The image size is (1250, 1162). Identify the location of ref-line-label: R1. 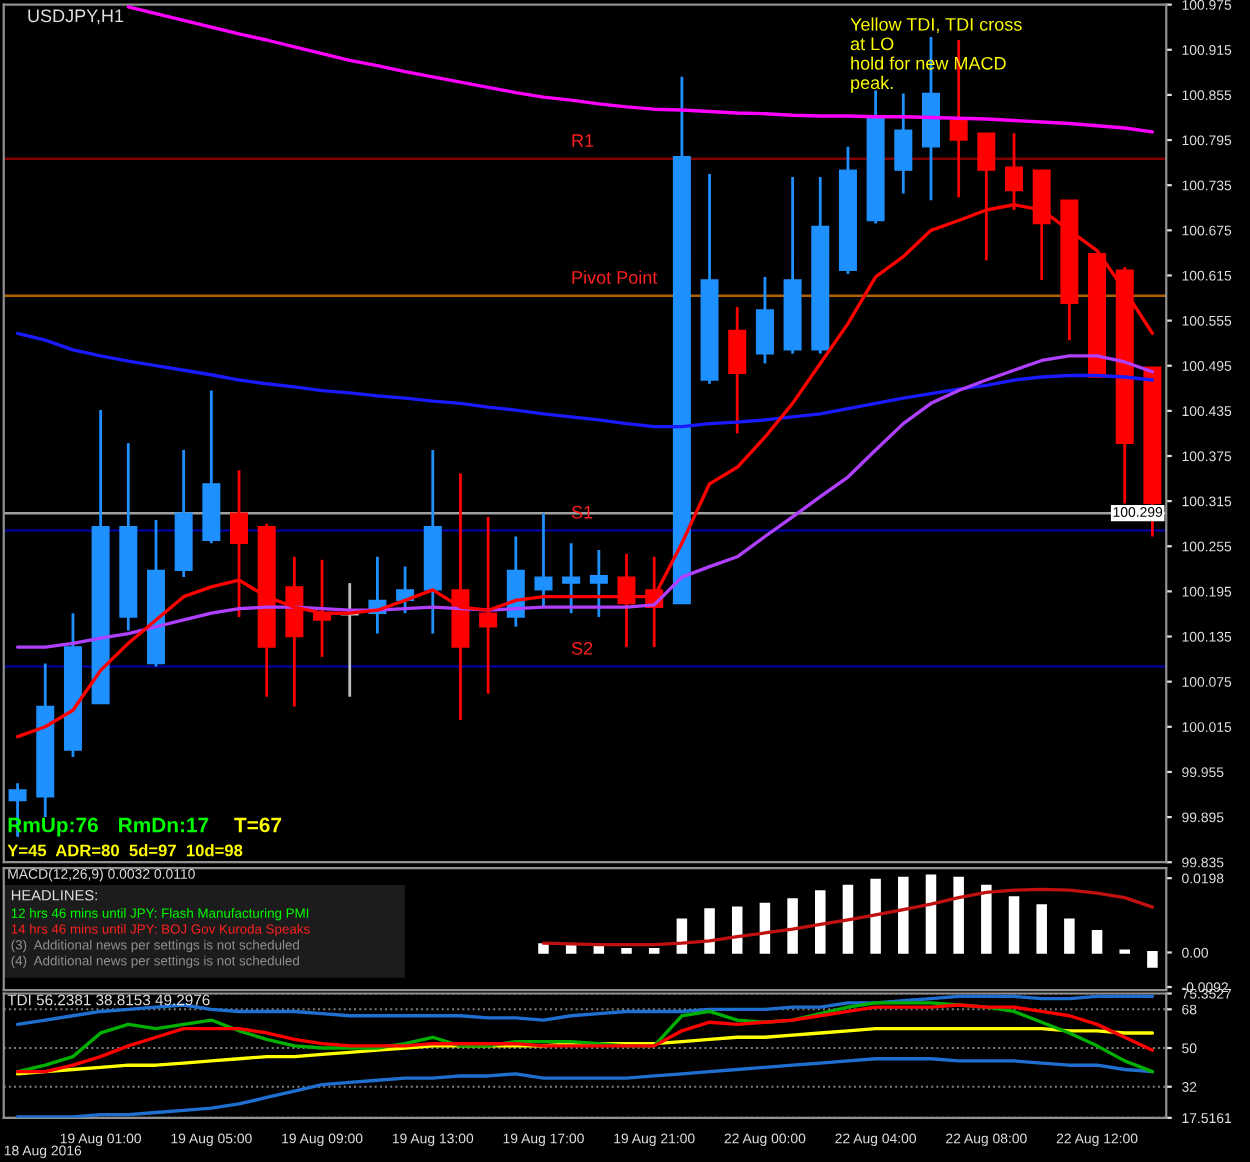
(583, 140).